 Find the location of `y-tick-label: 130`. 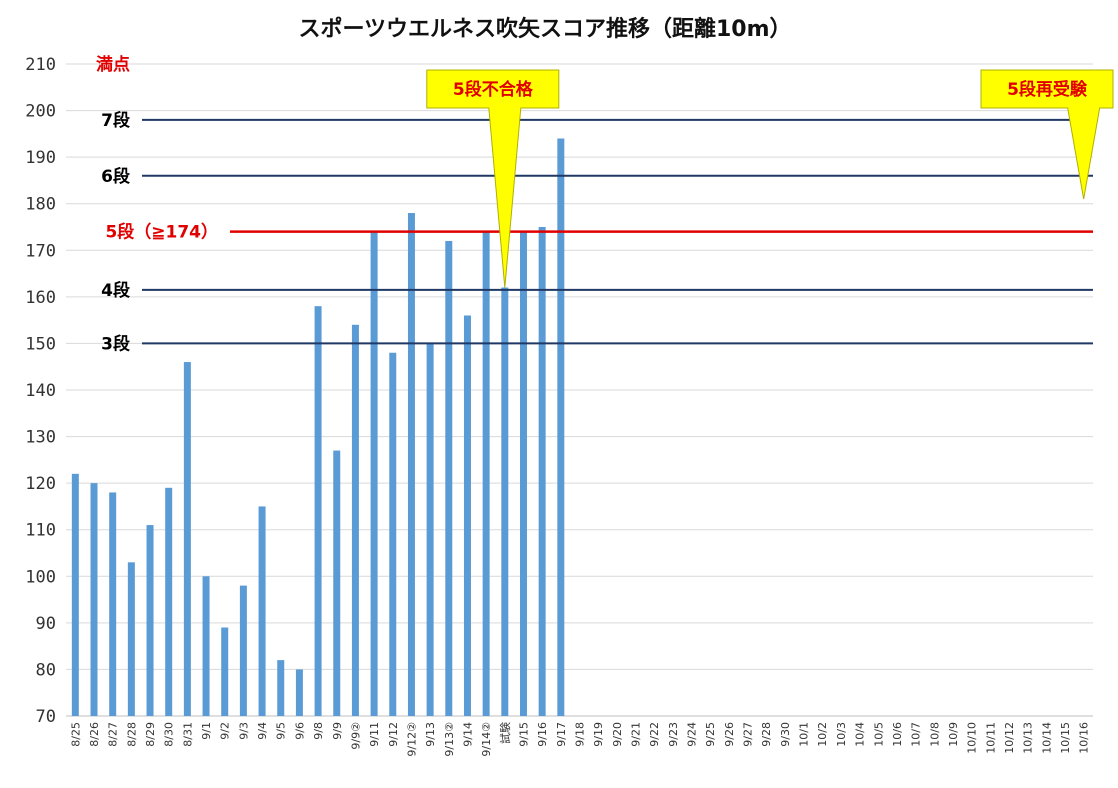

y-tick-label: 130 is located at coordinates (40, 438).